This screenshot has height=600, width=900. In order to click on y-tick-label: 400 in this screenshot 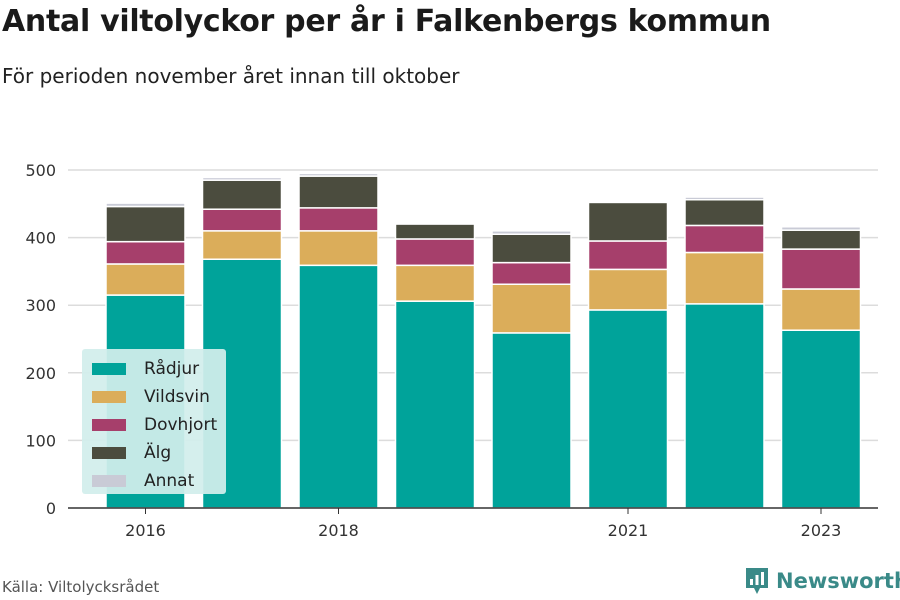, I will do `click(40, 238)`.